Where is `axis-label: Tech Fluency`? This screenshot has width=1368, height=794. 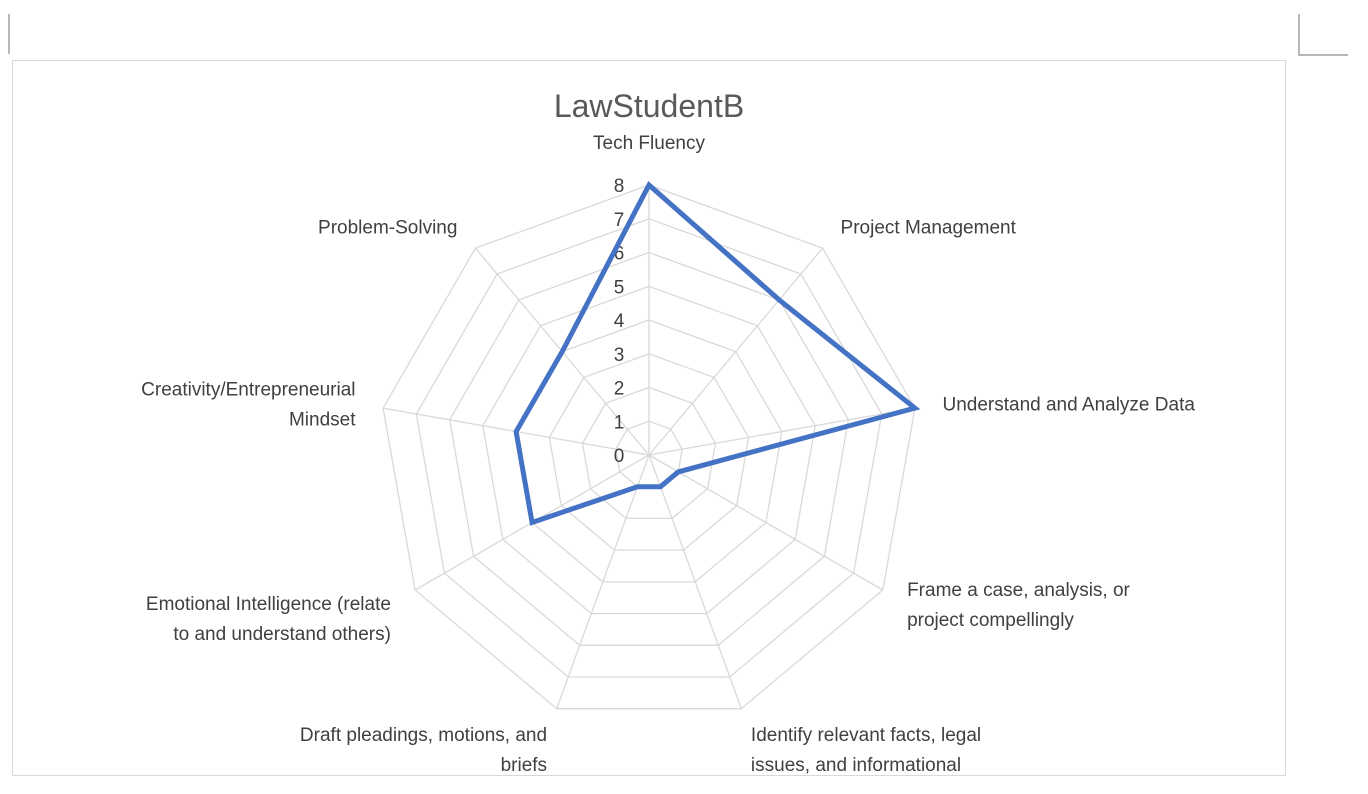
axis-label: Tech Fluency is located at coordinates (649, 143).